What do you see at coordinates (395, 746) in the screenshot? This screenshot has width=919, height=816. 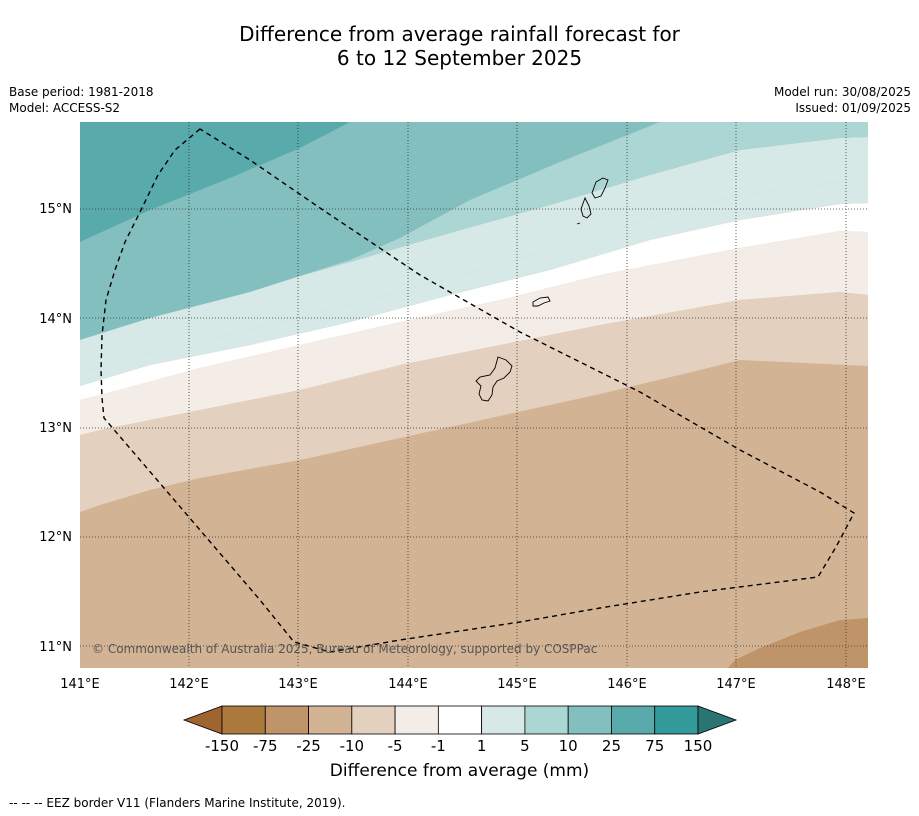 I see `colorbar-tick-label: -5` at bounding box center [395, 746].